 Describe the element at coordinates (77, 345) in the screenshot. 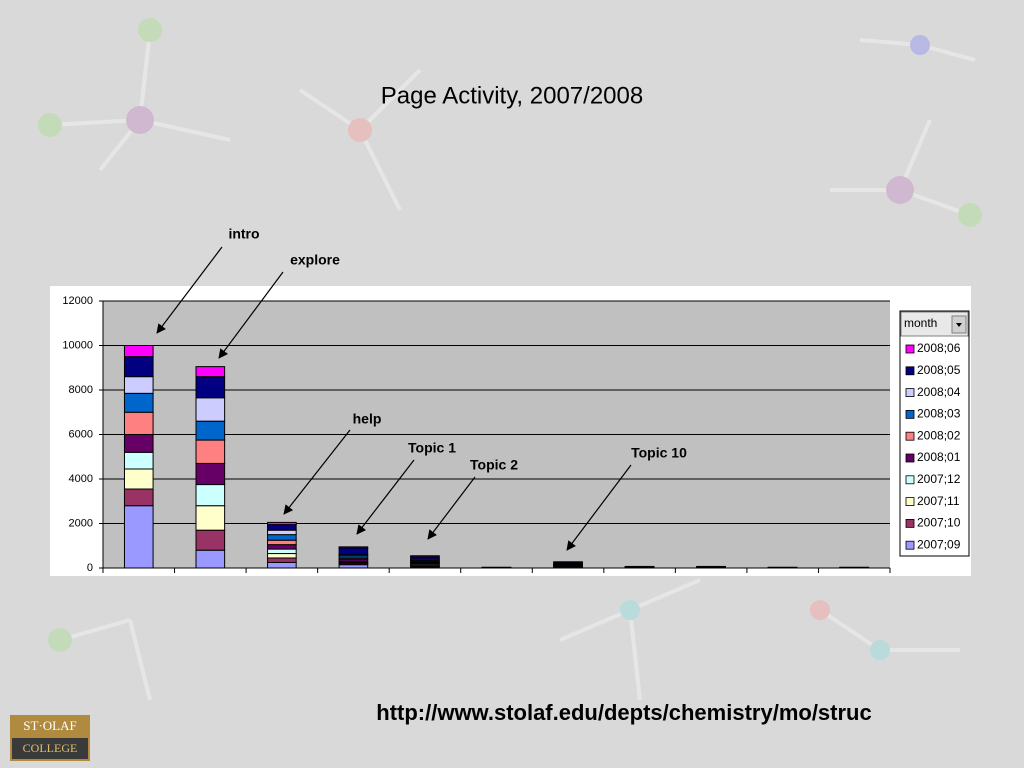

I see `y-tick-label: 10000` at that location.